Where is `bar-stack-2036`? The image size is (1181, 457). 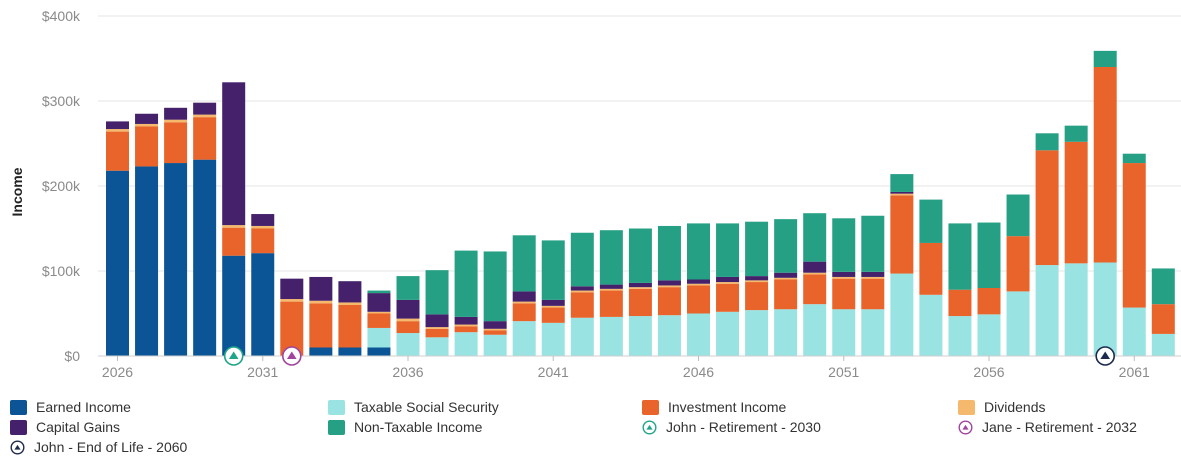
bar-stack-2036 is located at coordinates (408, 316).